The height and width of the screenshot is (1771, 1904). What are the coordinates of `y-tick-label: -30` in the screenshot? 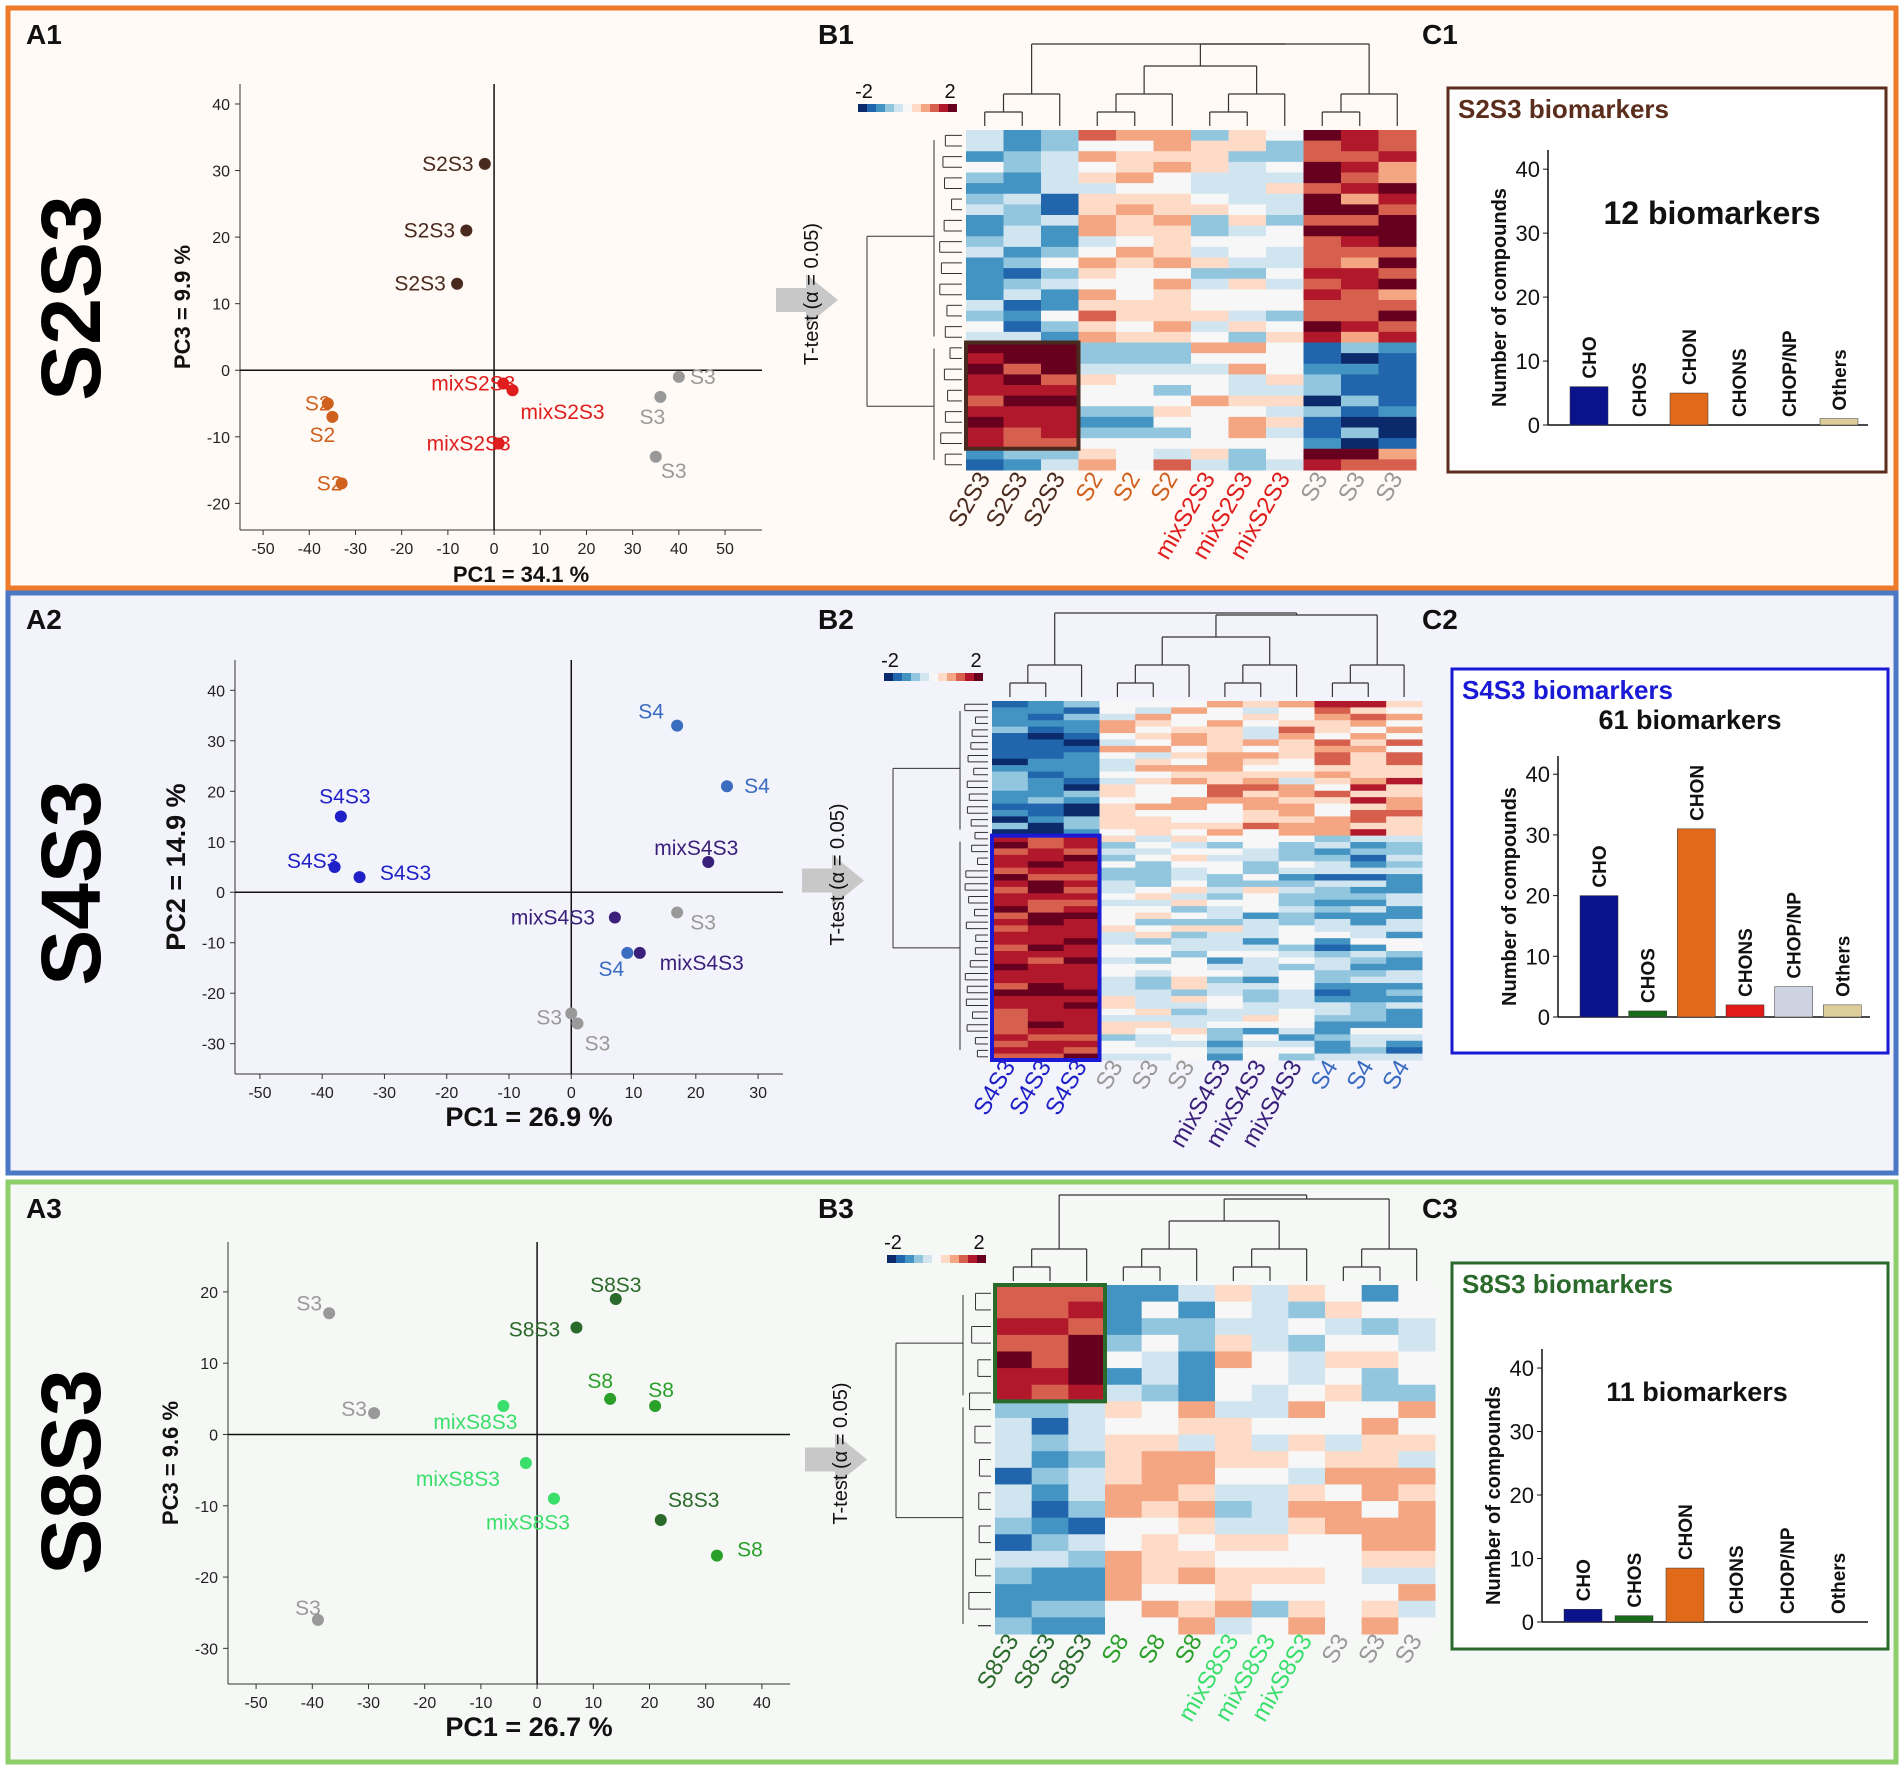 It's located at (213, 1045).